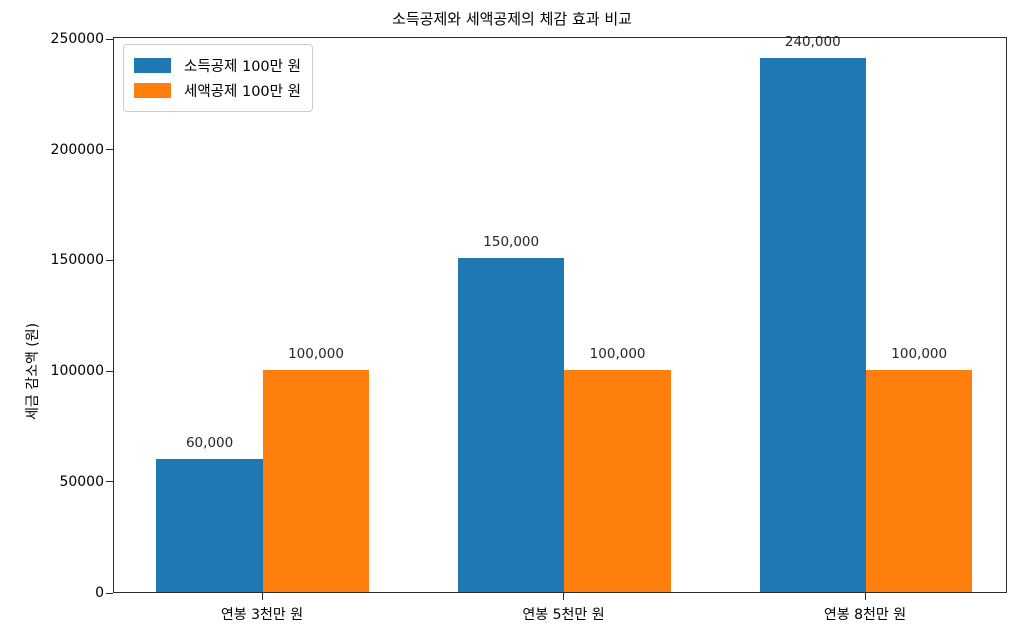 The height and width of the screenshot is (635, 1024). Describe the element at coordinates (152, 65) in the screenshot. I see `legend-swatch-icon-series0` at that location.